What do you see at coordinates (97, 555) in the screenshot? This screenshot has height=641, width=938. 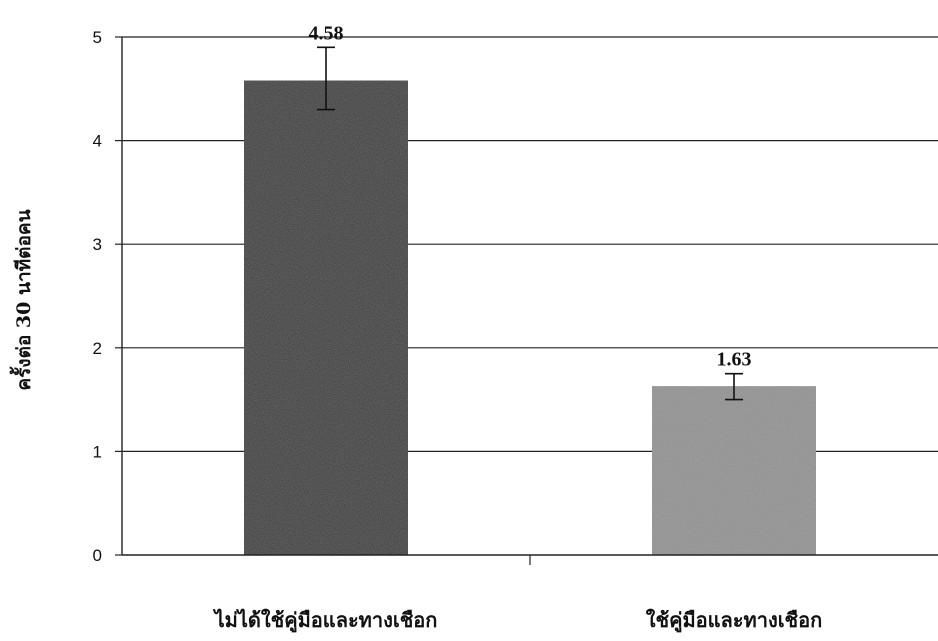 I see `y-tick-label: 0` at bounding box center [97, 555].